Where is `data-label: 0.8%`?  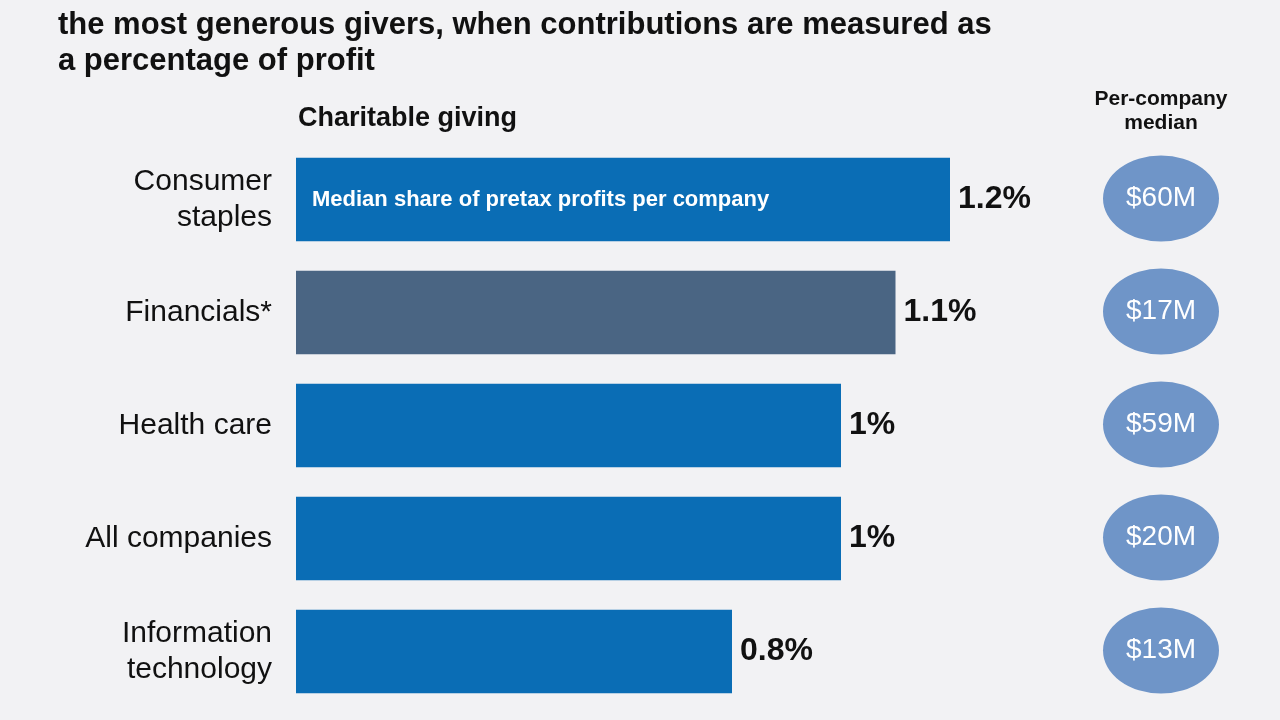
data-label: 0.8% is located at coordinates (776, 649).